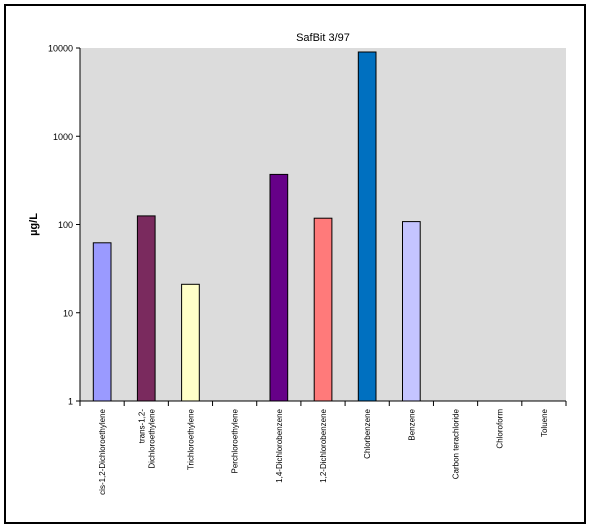  I want to click on y-tick-label: 10, so click(68, 313).